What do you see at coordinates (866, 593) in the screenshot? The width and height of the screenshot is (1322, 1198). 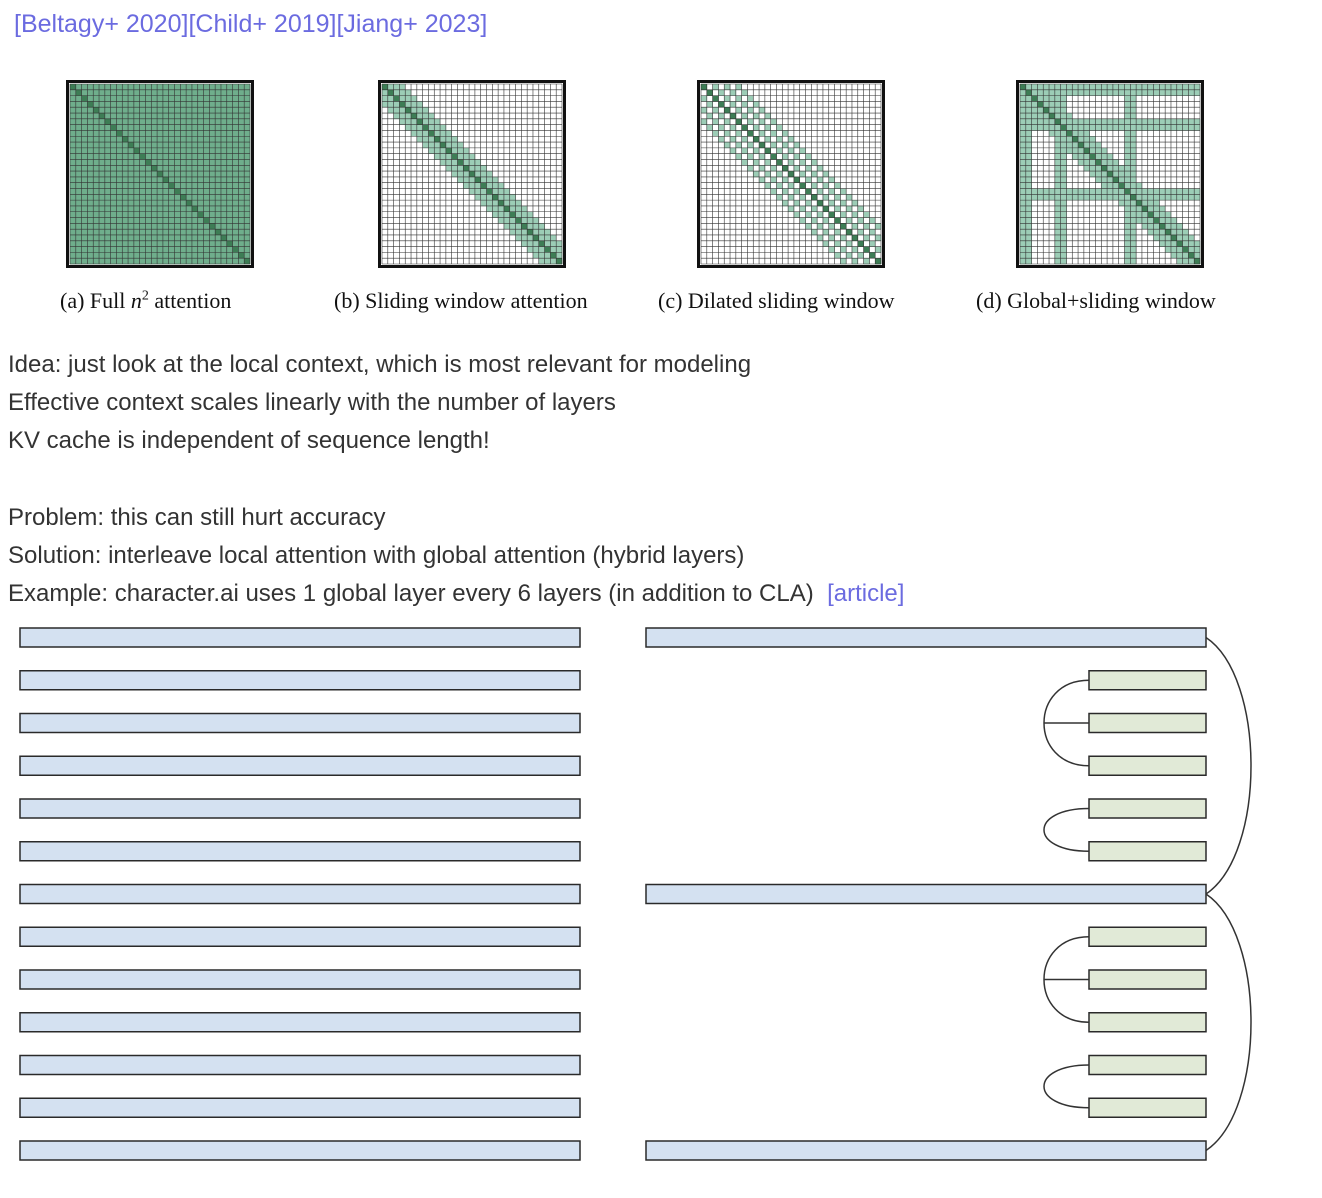 I see `article-link: [article]` at bounding box center [866, 593].